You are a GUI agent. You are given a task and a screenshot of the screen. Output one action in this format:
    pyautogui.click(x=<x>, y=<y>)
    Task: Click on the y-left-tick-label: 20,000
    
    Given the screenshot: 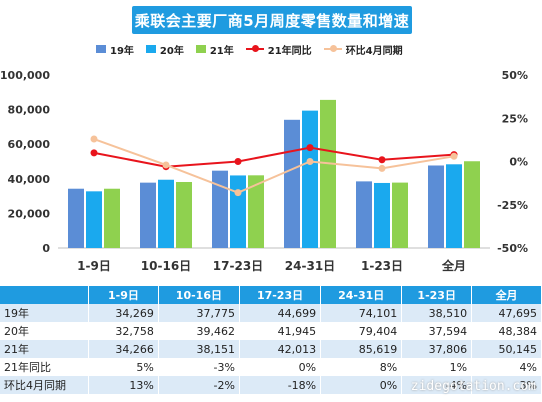 What is the action you would take?
    pyautogui.click(x=29, y=213)
    